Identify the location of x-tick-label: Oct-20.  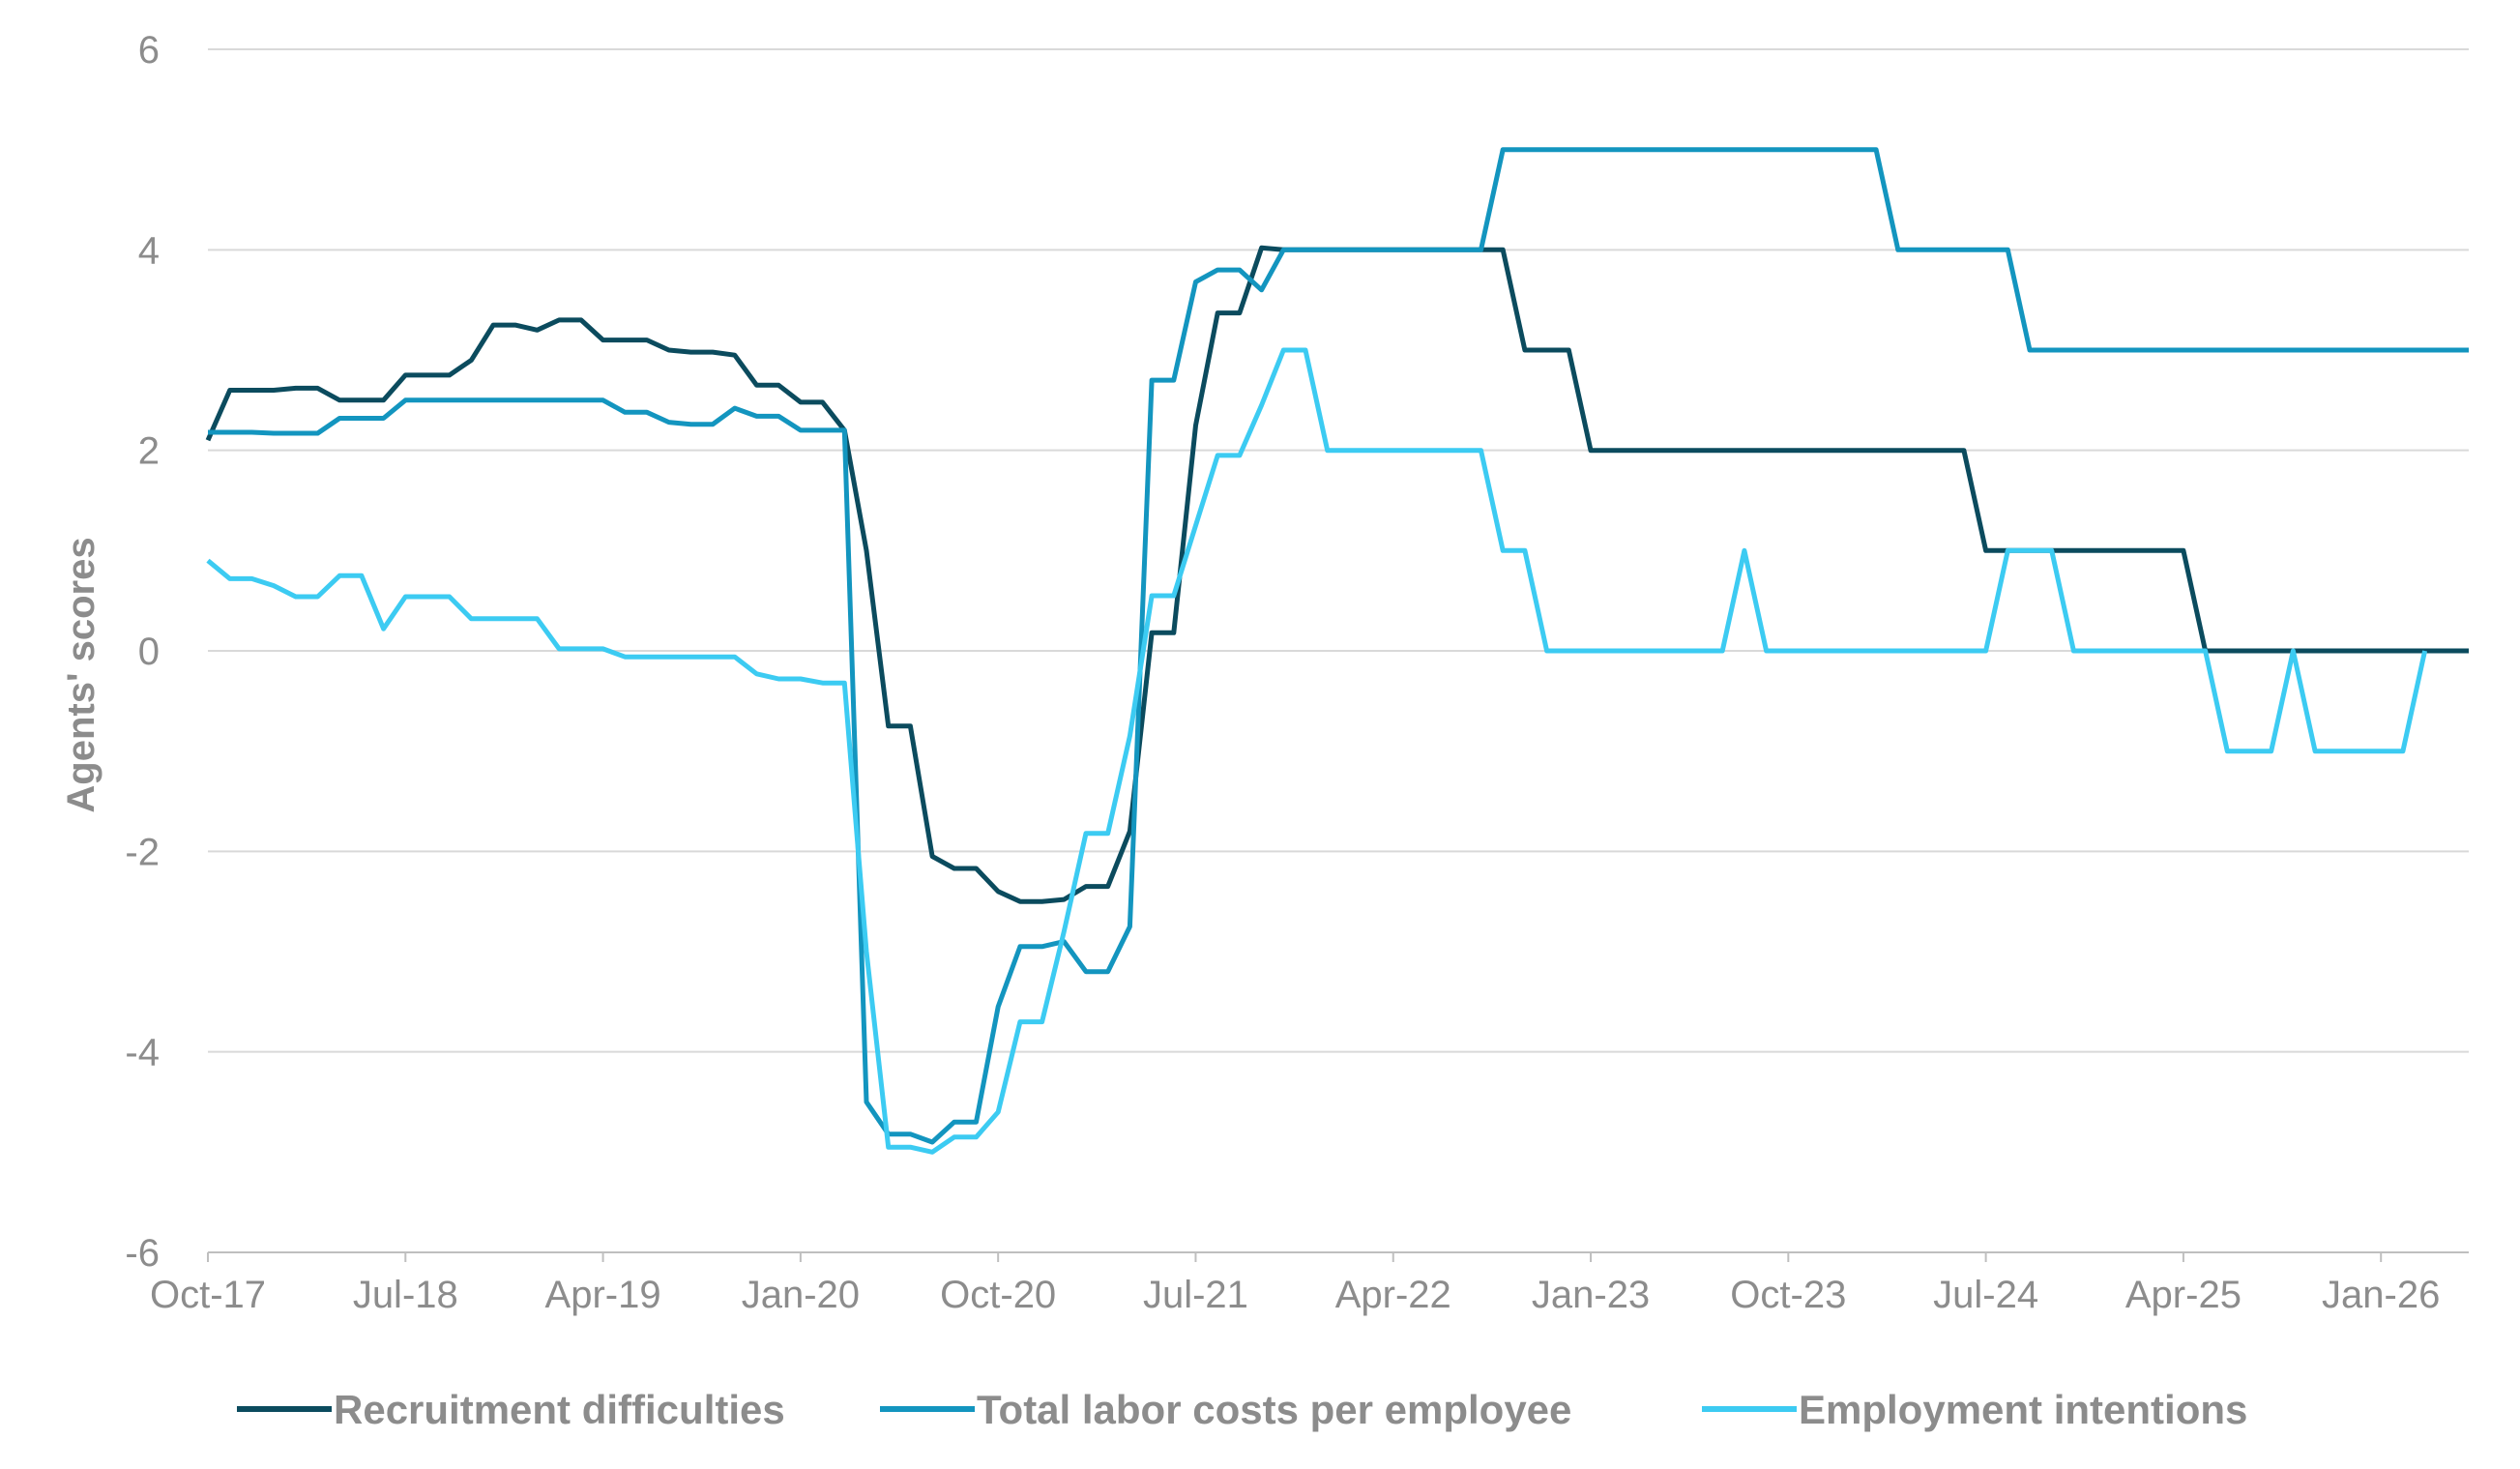
(998, 1295).